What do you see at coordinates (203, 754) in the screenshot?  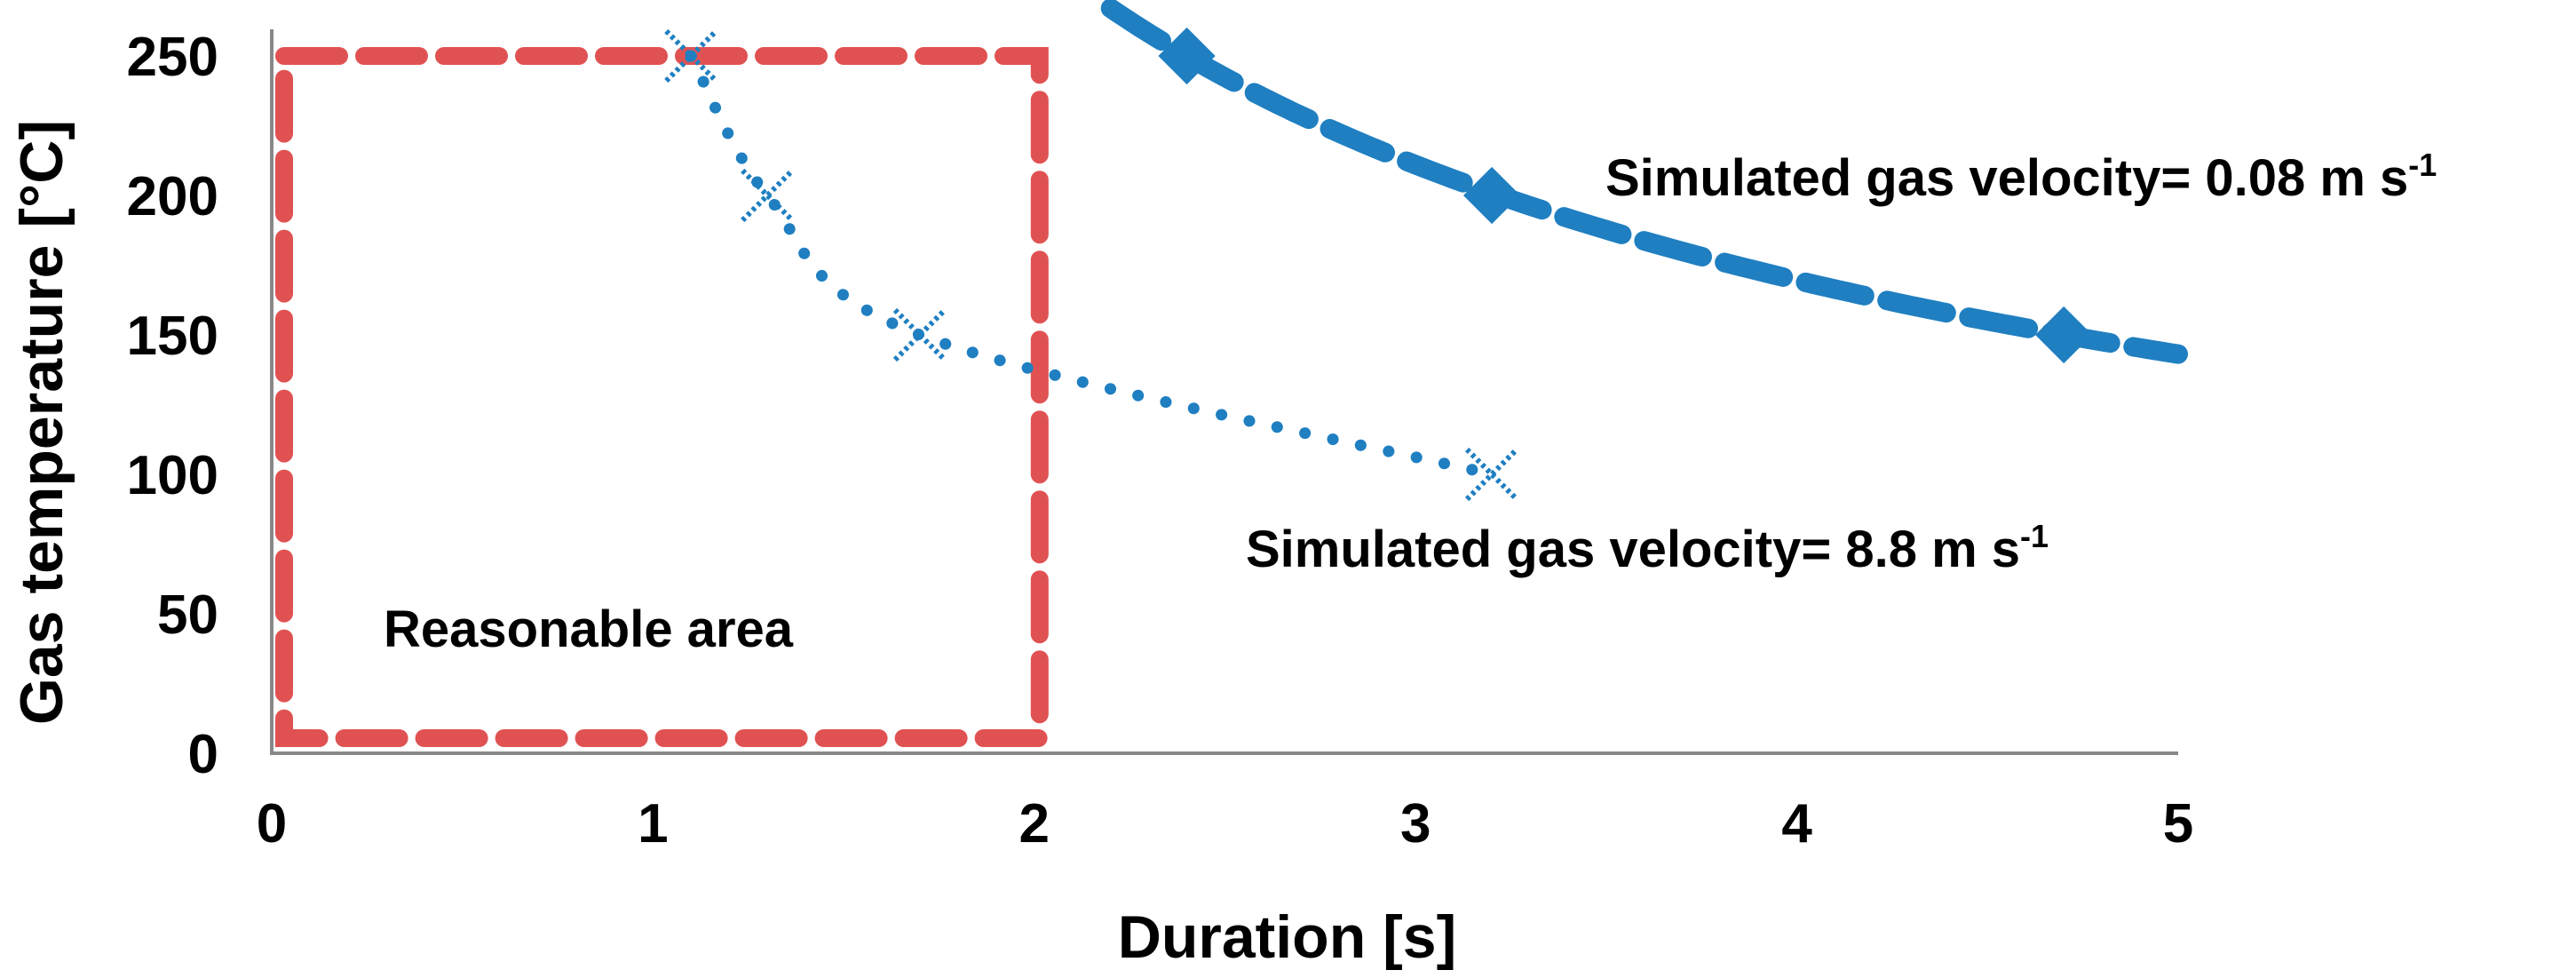 I see `y-tick-label: 0` at bounding box center [203, 754].